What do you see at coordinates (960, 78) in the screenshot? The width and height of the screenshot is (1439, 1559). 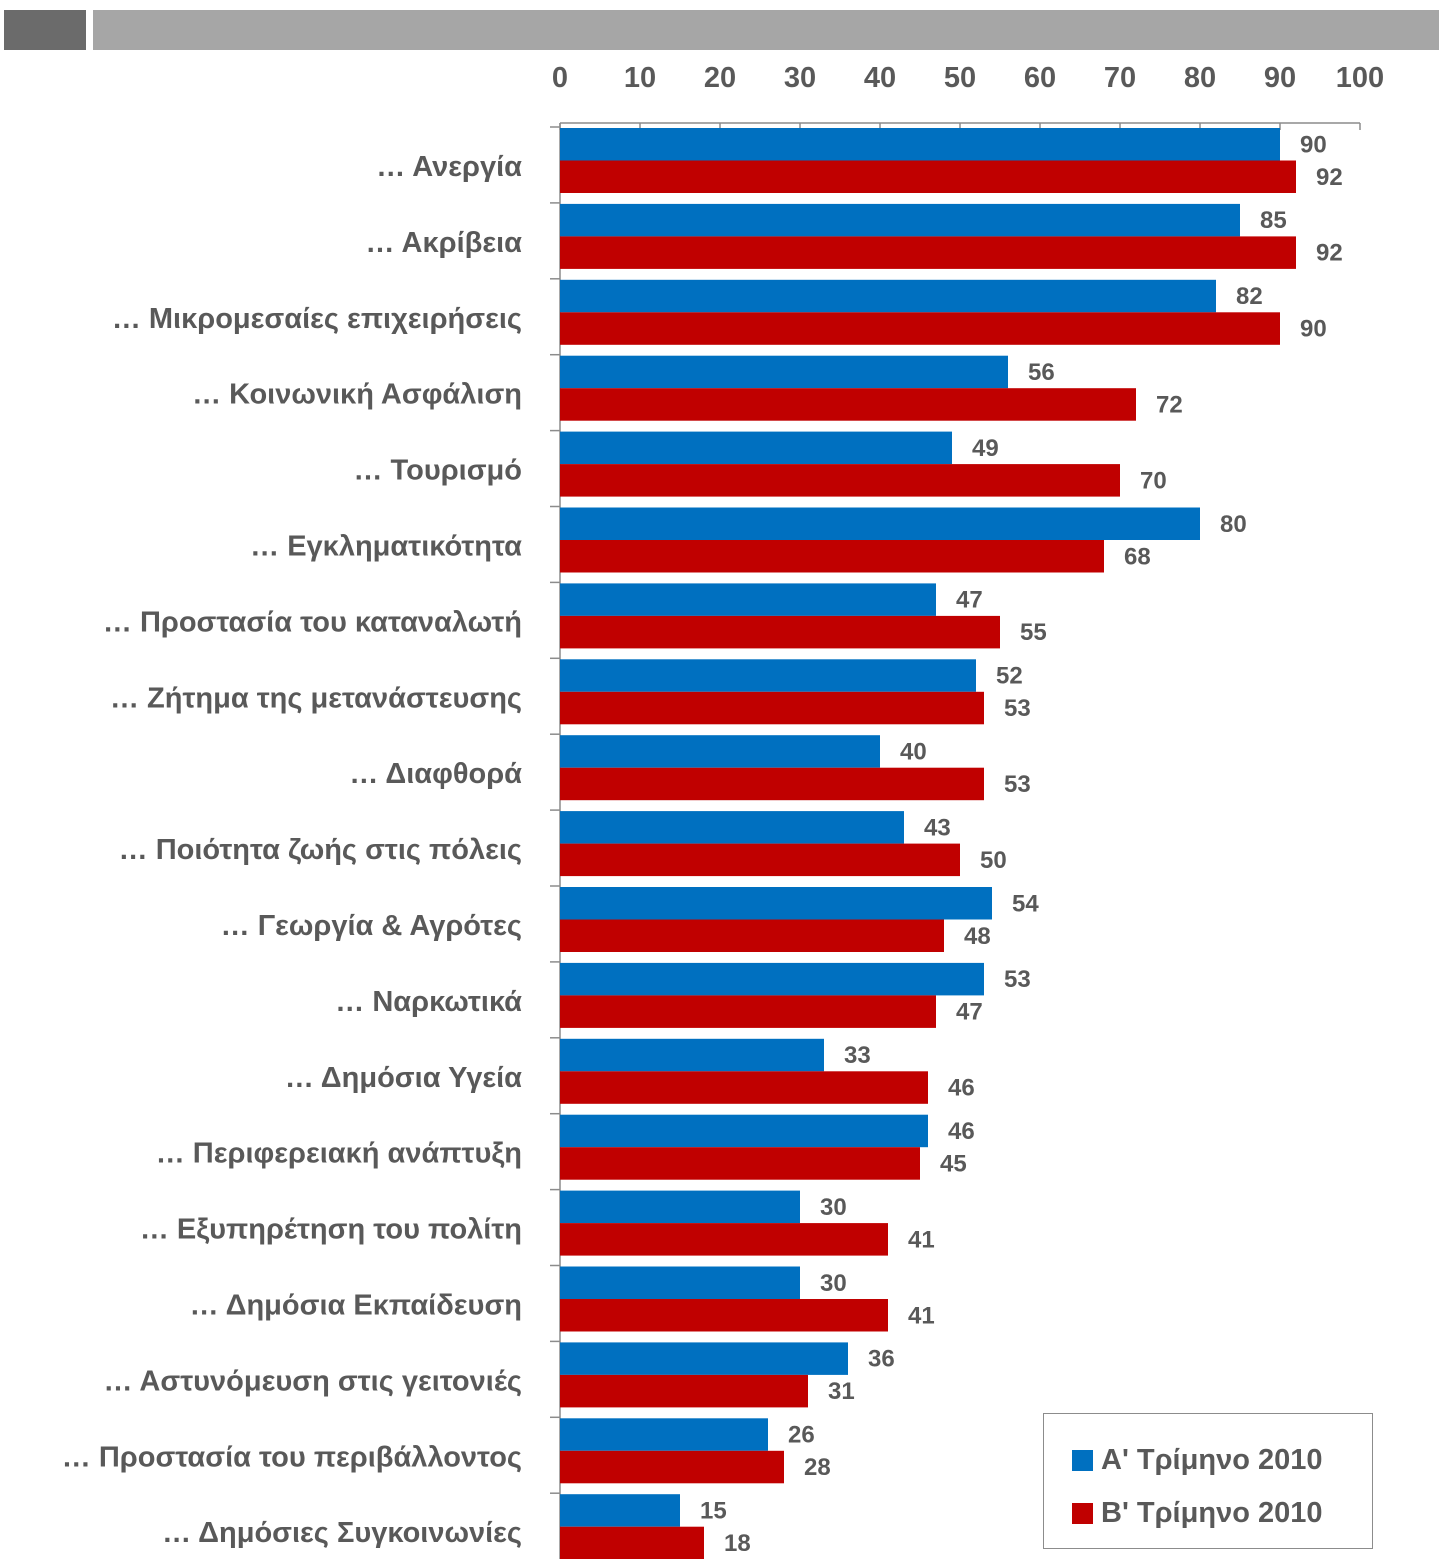 I see `x-tick-label: 50` at bounding box center [960, 78].